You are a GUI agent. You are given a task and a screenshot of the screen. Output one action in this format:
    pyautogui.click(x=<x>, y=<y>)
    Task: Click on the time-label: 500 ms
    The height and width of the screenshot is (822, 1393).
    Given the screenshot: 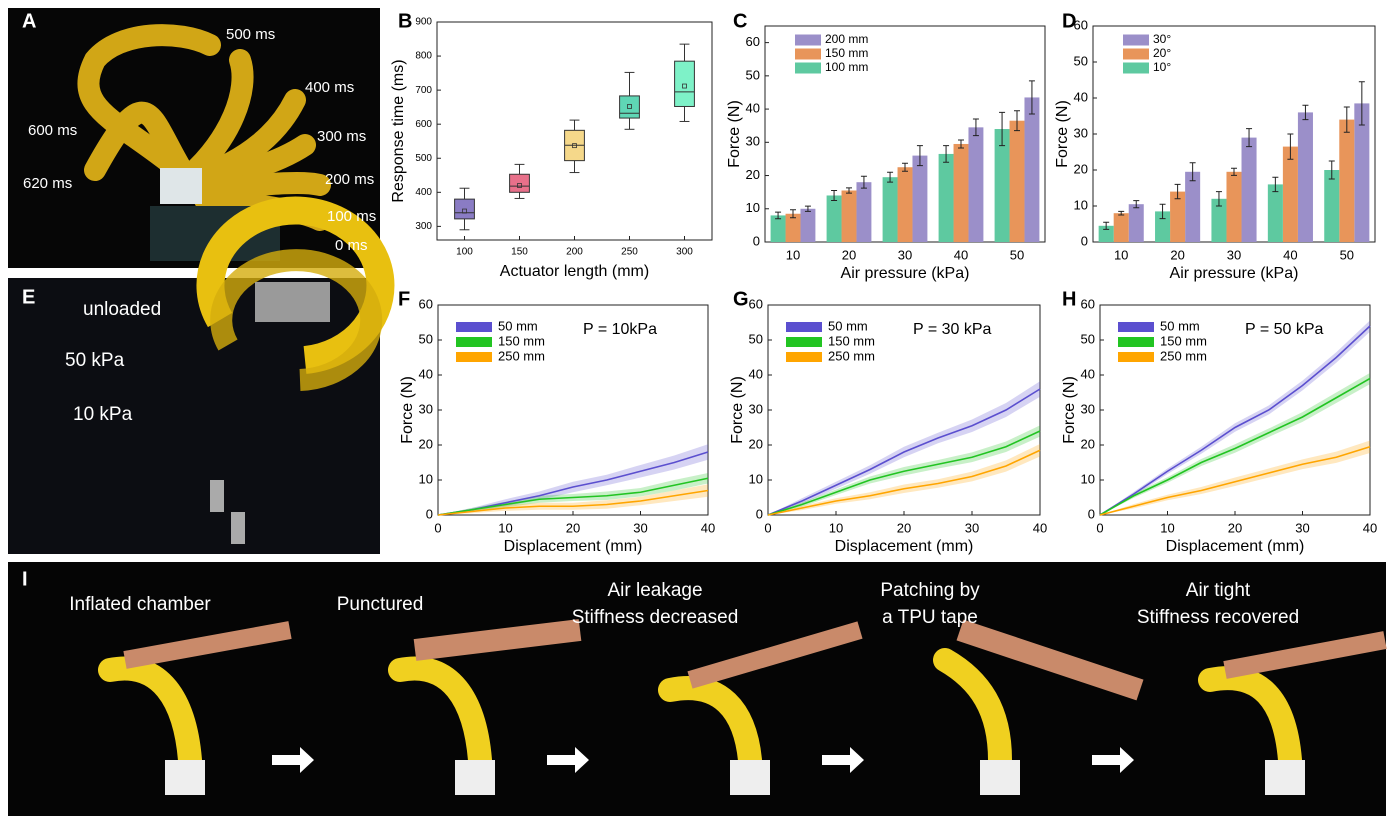 What is the action you would take?
    pyautogui.click(x=250, y=34)
    